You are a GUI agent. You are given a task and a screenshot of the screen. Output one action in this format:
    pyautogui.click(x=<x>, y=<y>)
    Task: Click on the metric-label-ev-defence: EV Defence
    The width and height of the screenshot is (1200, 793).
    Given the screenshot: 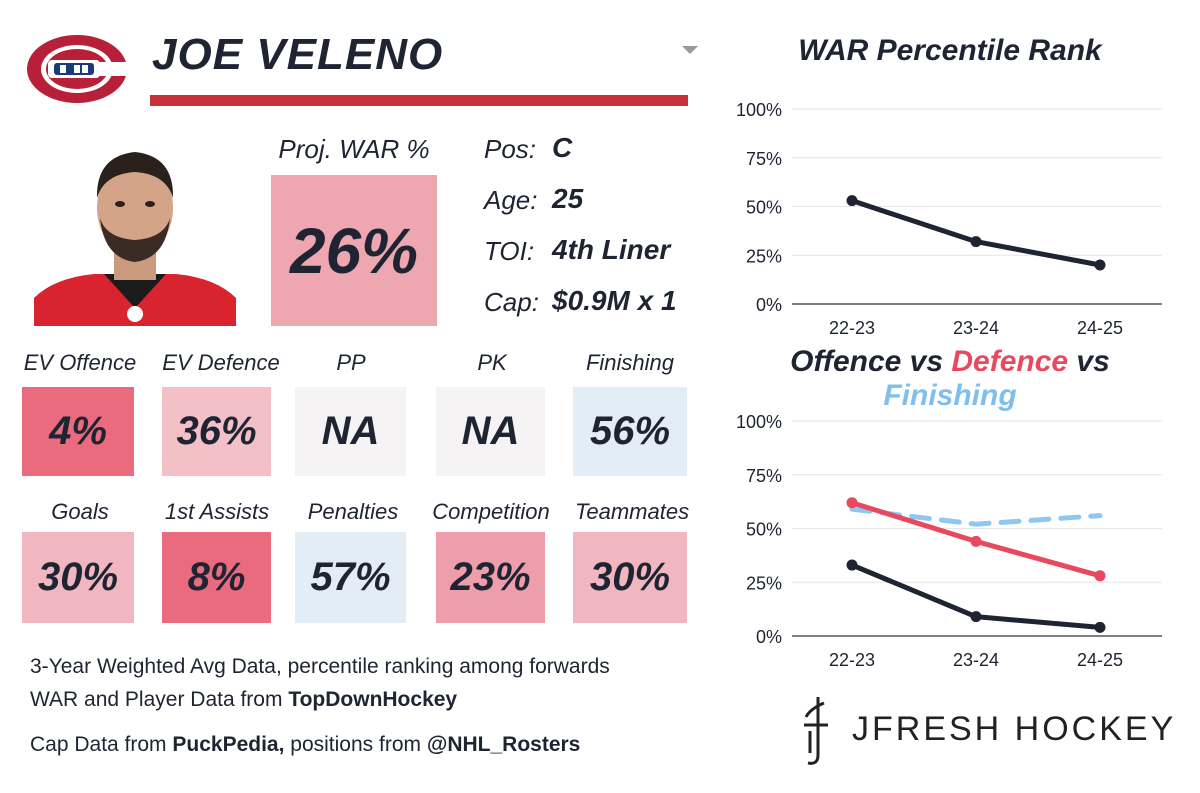 What is the action you would take?
    pyautogui.click(x=221, y=362)
    